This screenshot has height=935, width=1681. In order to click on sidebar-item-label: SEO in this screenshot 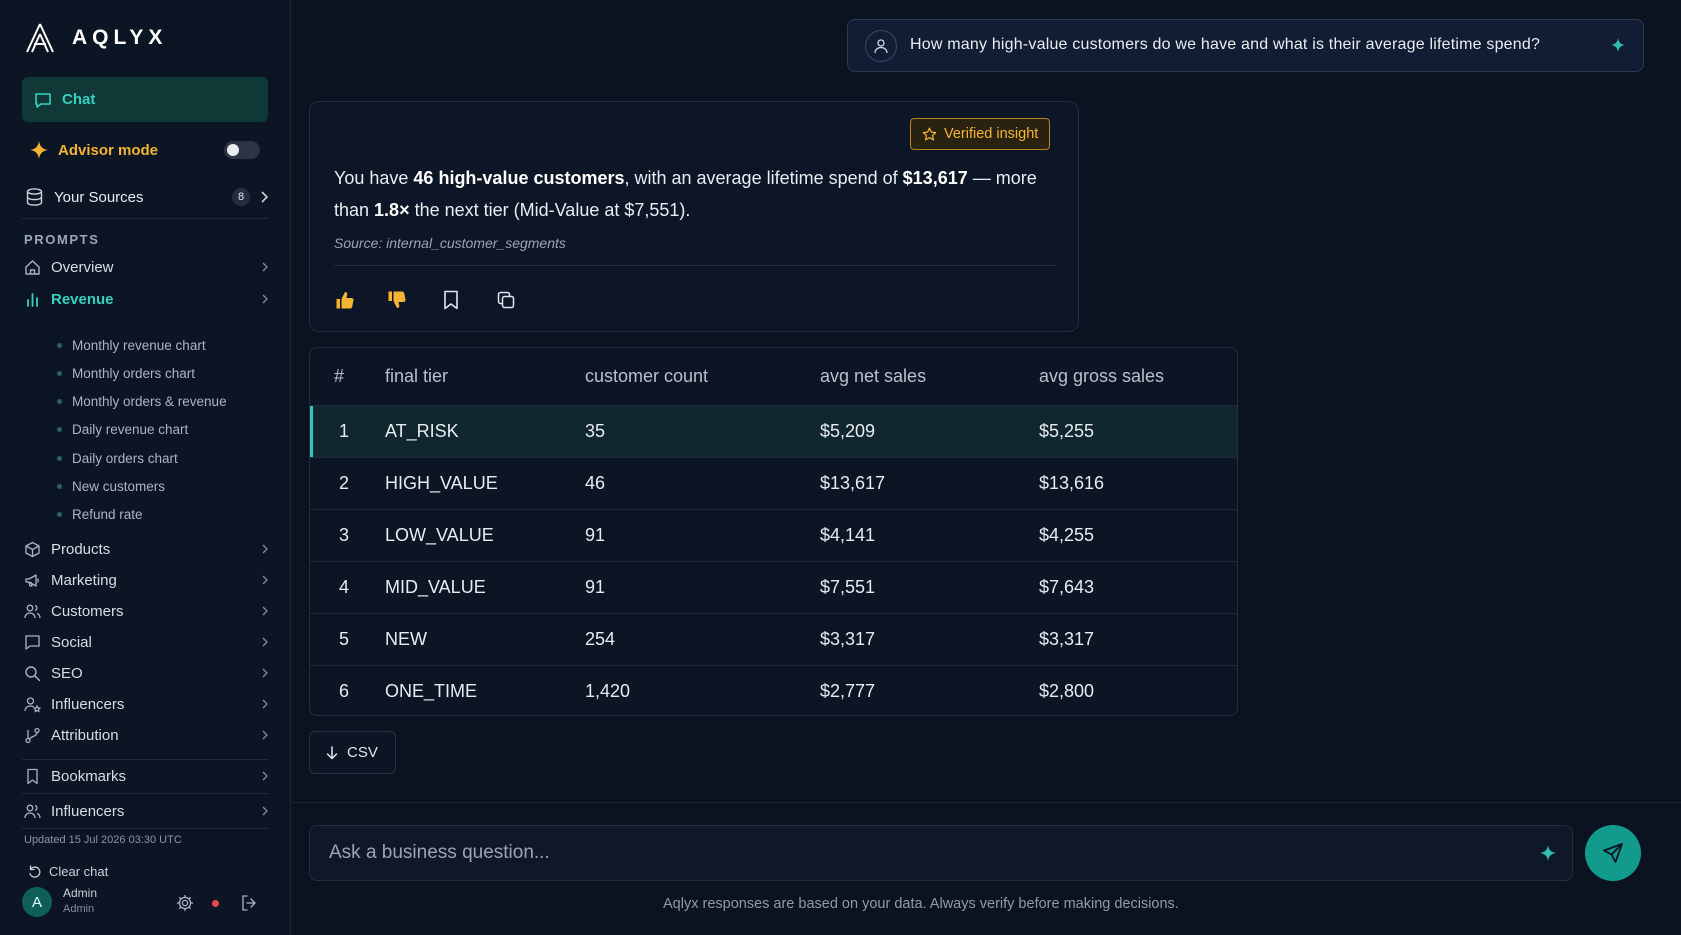, I will do `click(67, 673)`.